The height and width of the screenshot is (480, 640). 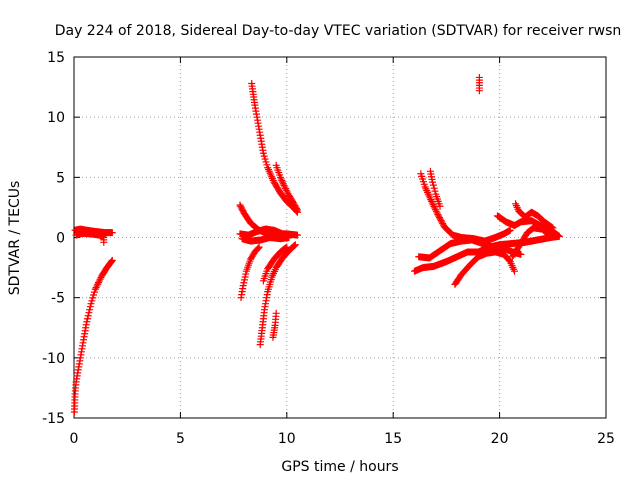 I want to click on y-tick-label: 5, so click(x=60, y=178).